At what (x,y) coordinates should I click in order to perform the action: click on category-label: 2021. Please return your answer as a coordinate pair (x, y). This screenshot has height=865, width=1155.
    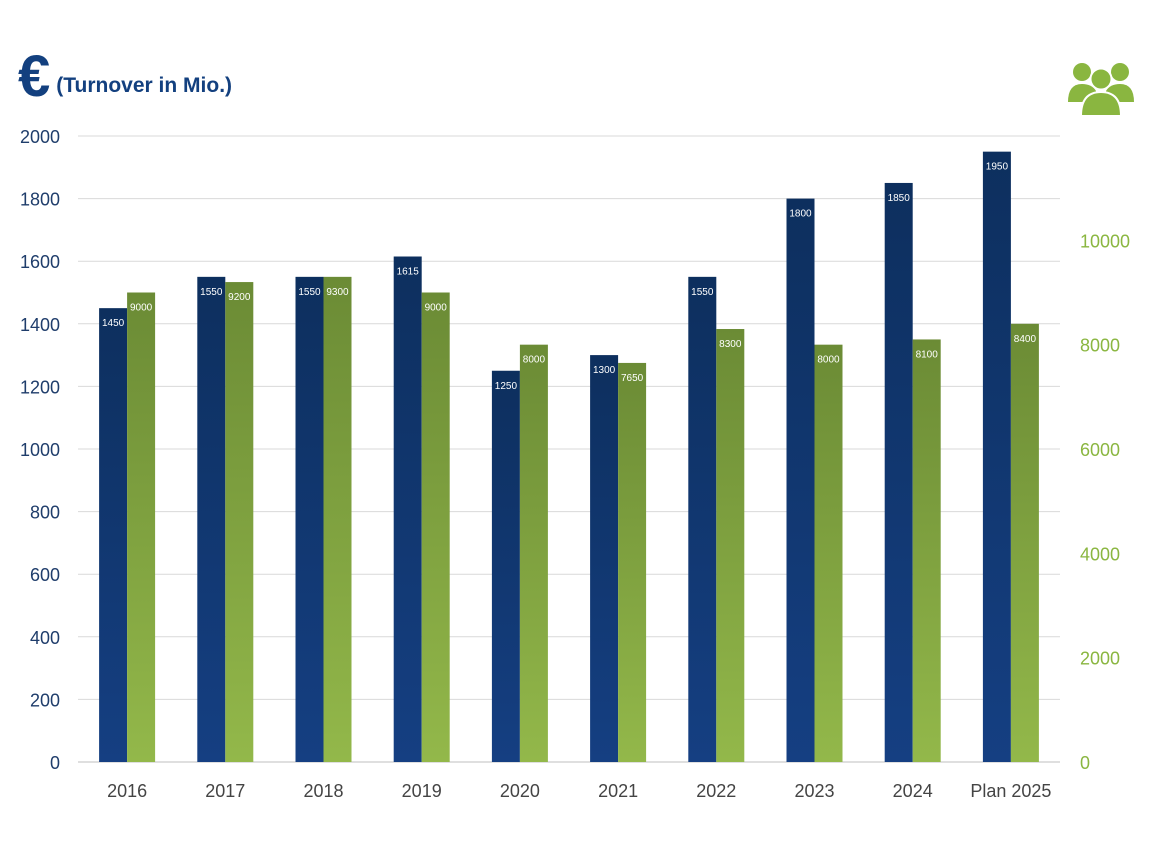
    Looking at the image, I should click on (618, 791).